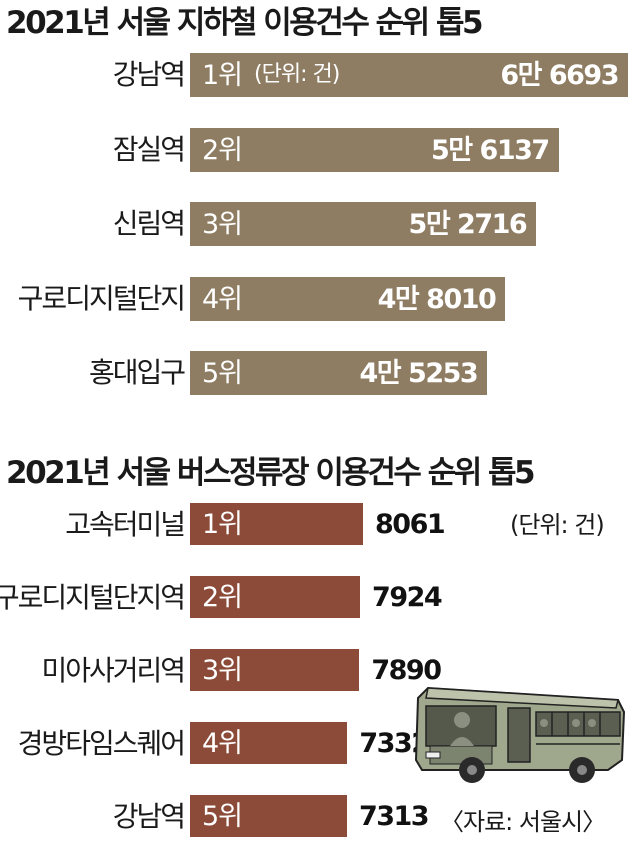 The width and height of the screenshot is (632, 848). Describe the element at coordinates (101, 743) in the screenshot. I see `category-label: 경방타임스퀘어` at that location.